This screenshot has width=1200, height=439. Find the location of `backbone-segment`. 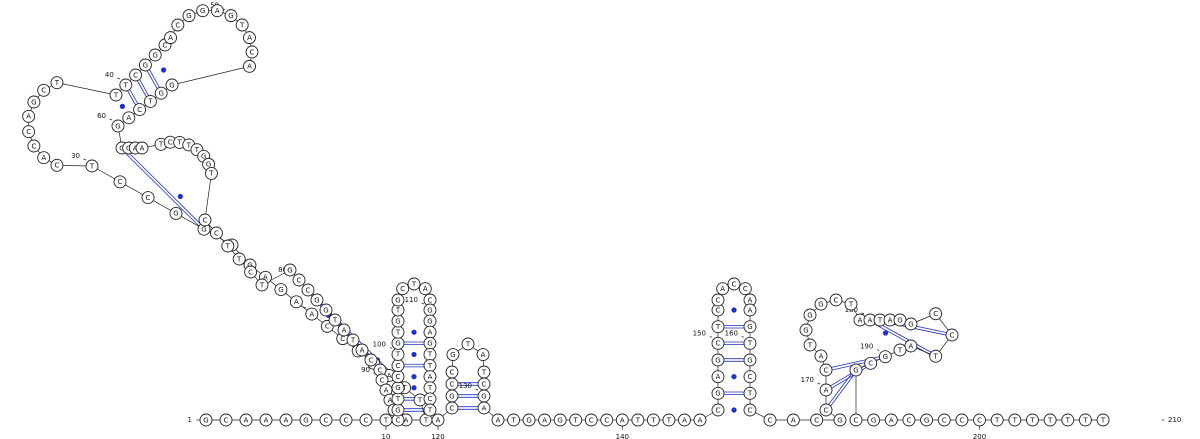

backbone-segment is located at coordinates (208, 197).